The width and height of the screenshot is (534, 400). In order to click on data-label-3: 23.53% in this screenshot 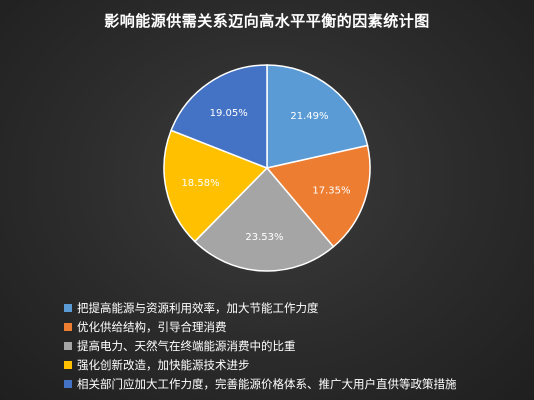, I will do `click(264, 237)`.